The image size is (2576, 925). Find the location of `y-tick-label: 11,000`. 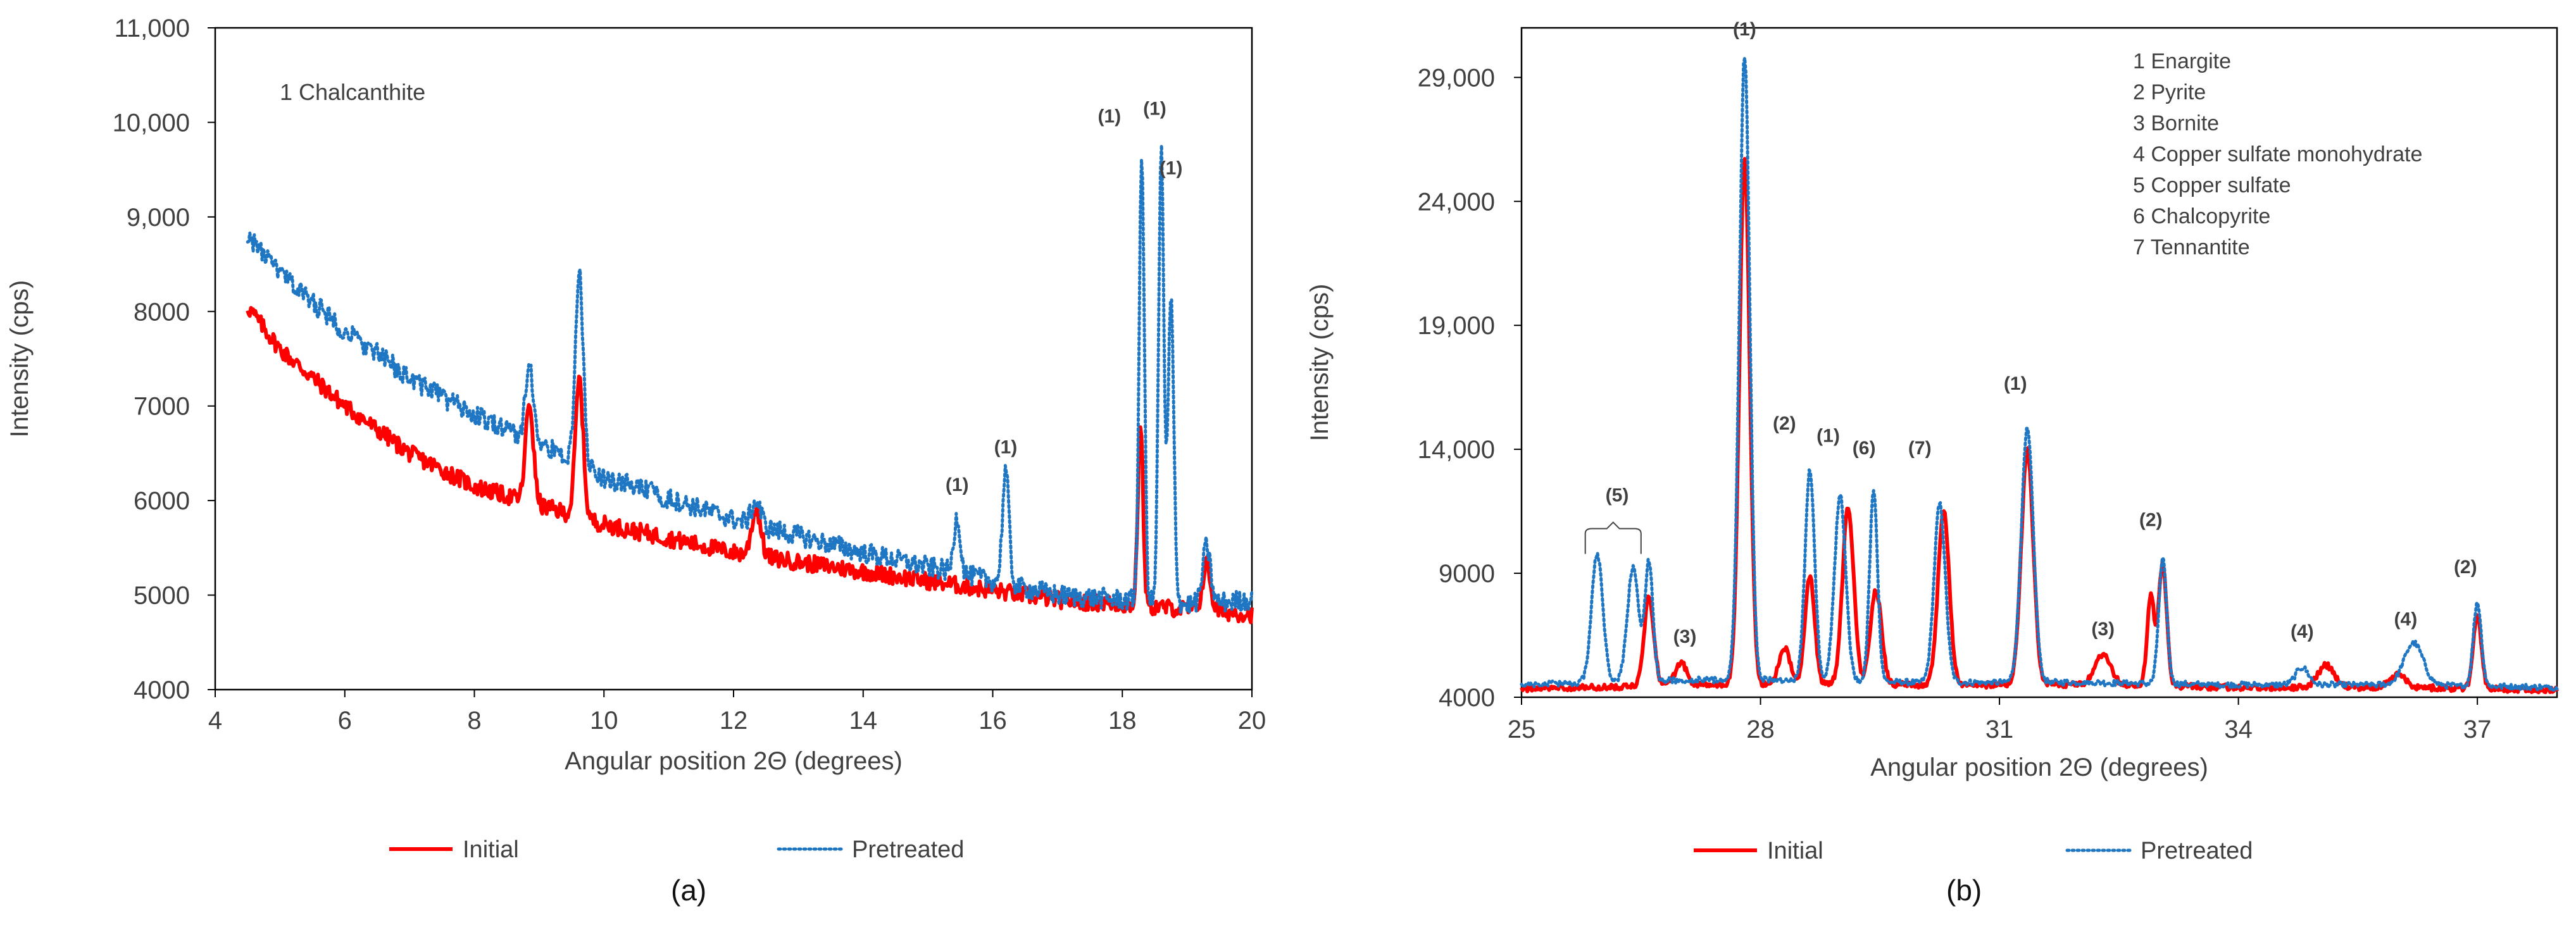

y-tick-label: 11,000 is located at coordinates (152, 28).